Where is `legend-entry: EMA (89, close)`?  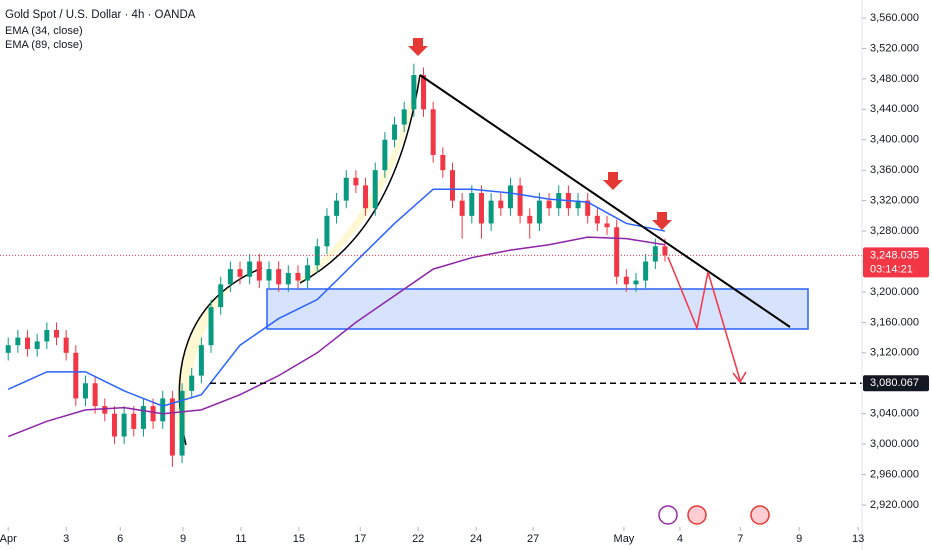
legend-entry: EMA (89, close) is located at coordinates (44, 45).